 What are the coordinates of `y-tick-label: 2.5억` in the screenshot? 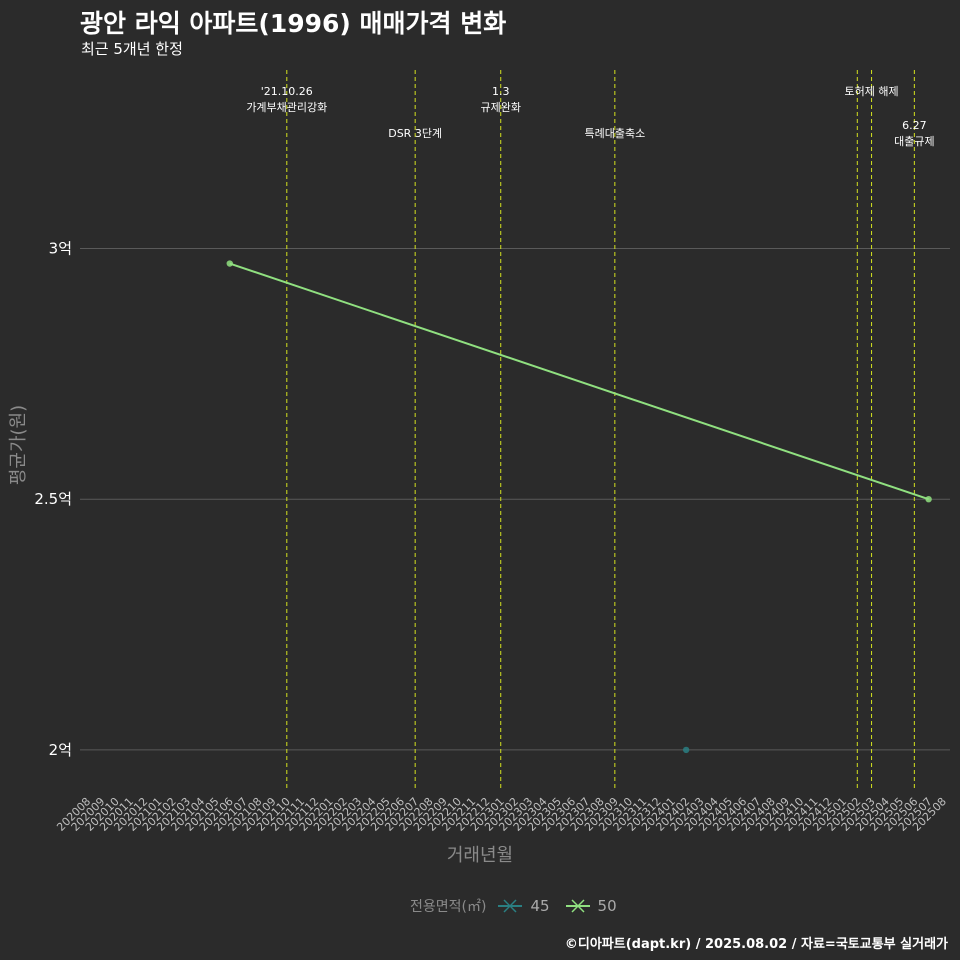 It's located at (53, 499).